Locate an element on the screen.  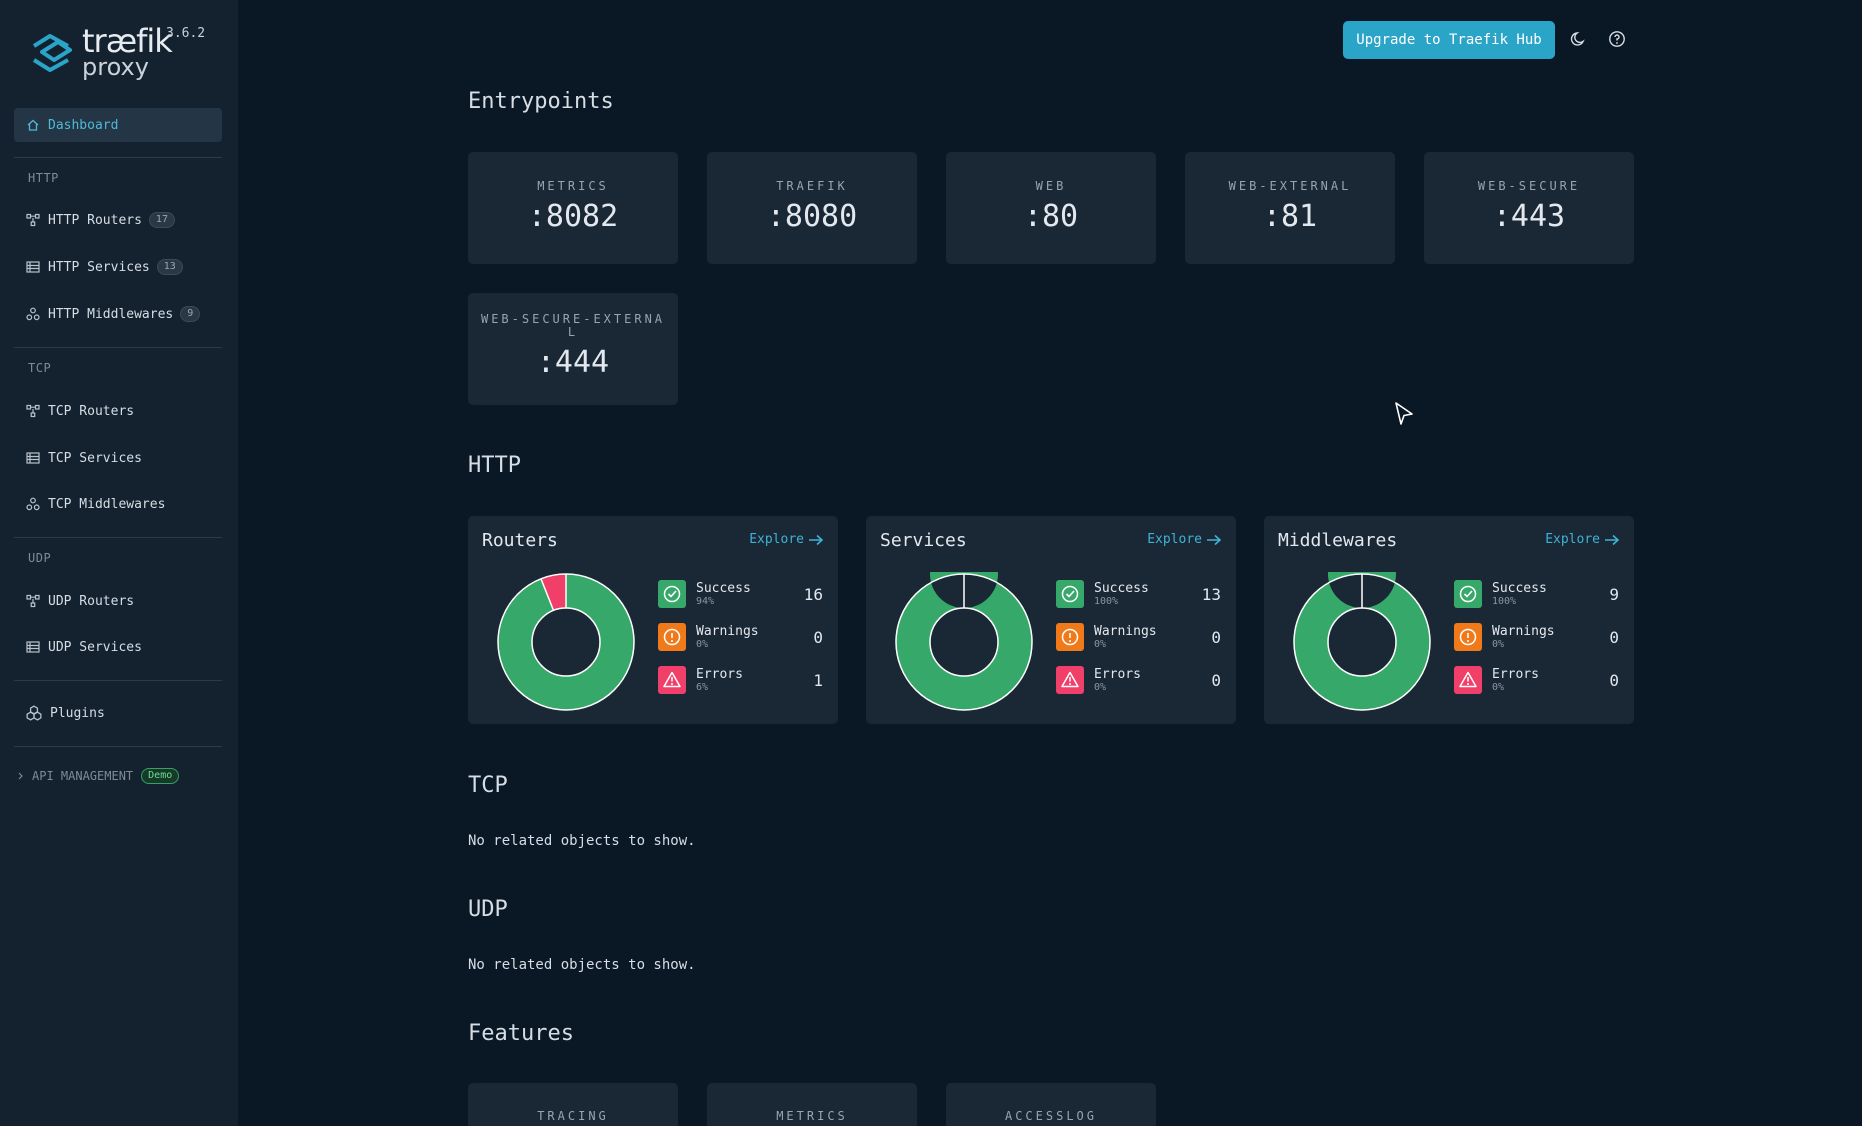
nav-udp-services: UDP Services is located at coordinates (118, 647).